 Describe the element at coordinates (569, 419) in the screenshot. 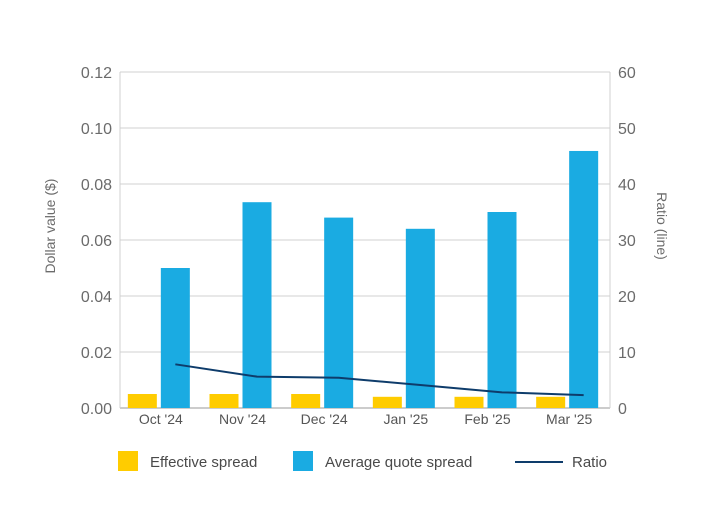

I see `category-label: Mar '25` at that location.